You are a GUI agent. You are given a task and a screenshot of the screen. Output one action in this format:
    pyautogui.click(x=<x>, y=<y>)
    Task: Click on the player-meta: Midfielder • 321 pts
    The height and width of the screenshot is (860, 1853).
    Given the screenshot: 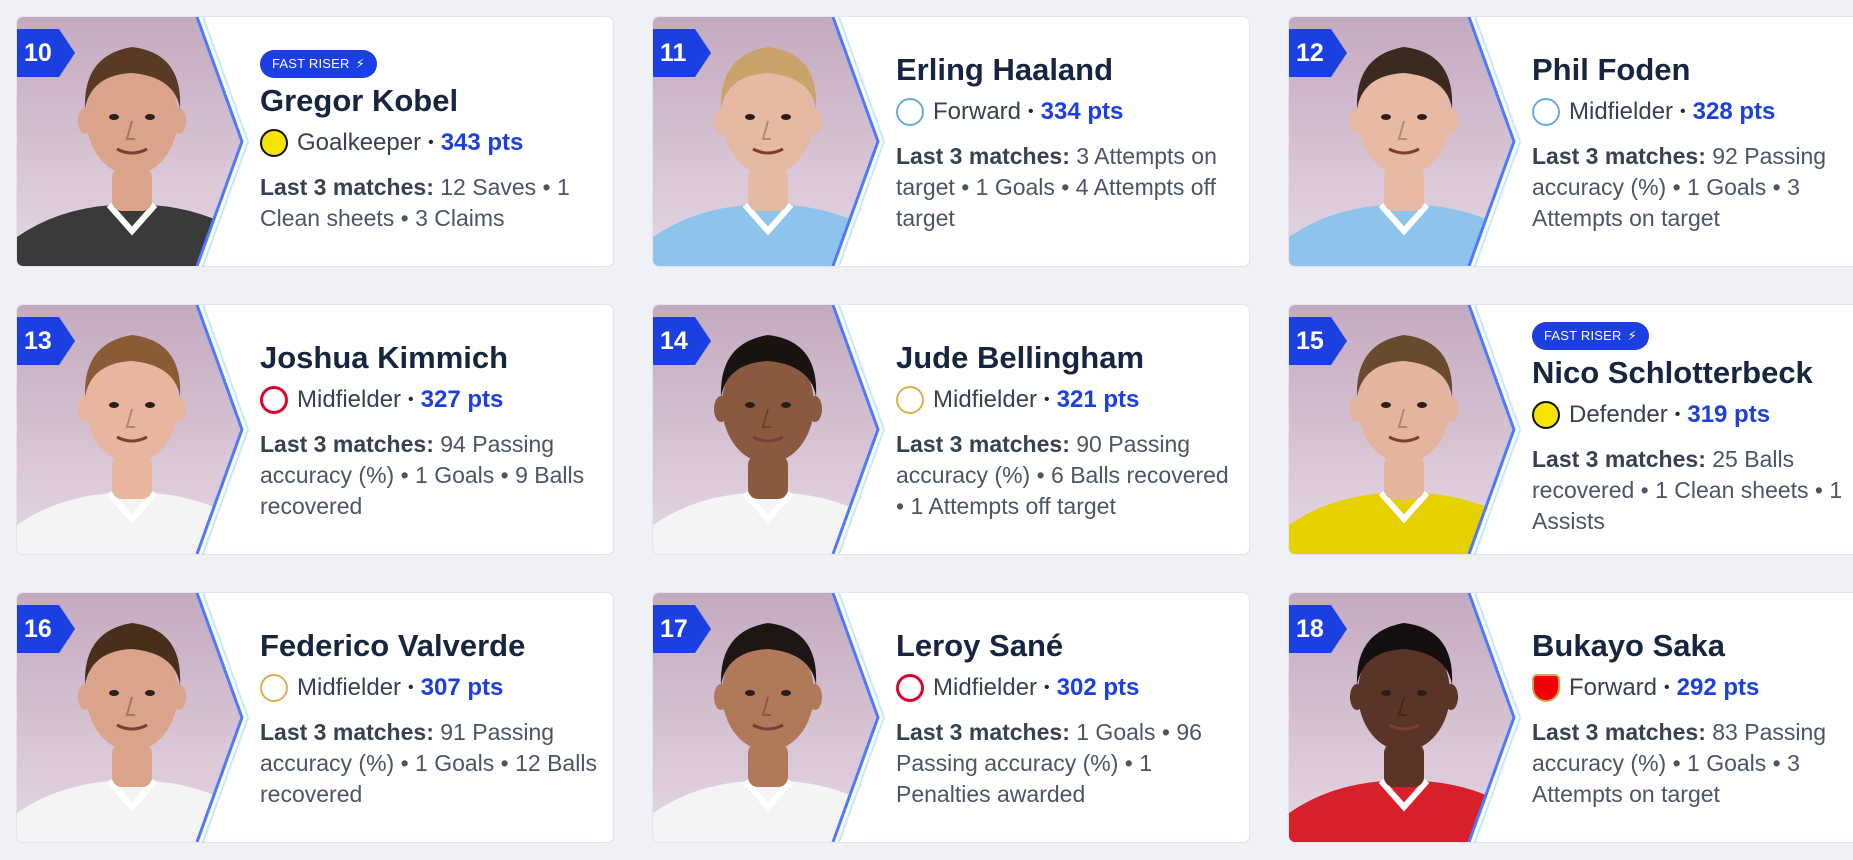 What is the action you would take?
    pyautogui.click(x=1064, y=400)
    